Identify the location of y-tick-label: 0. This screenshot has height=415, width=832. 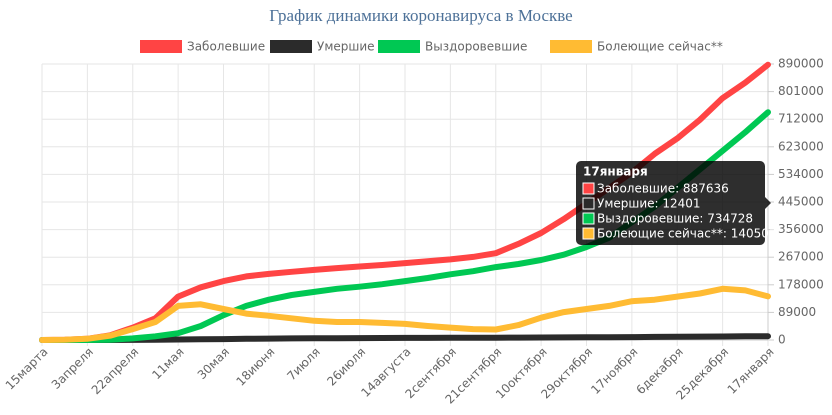
(782, 340).